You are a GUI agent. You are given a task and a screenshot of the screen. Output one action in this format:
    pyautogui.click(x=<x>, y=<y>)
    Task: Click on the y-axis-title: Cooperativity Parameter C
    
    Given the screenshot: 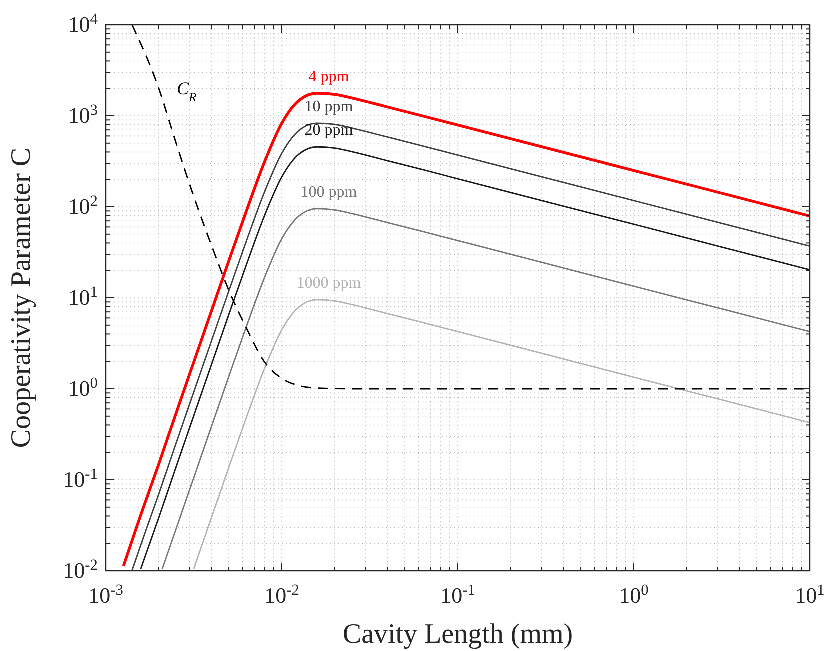 What is the action you would take?
    pyautogui.click(x=21, y=298)
    